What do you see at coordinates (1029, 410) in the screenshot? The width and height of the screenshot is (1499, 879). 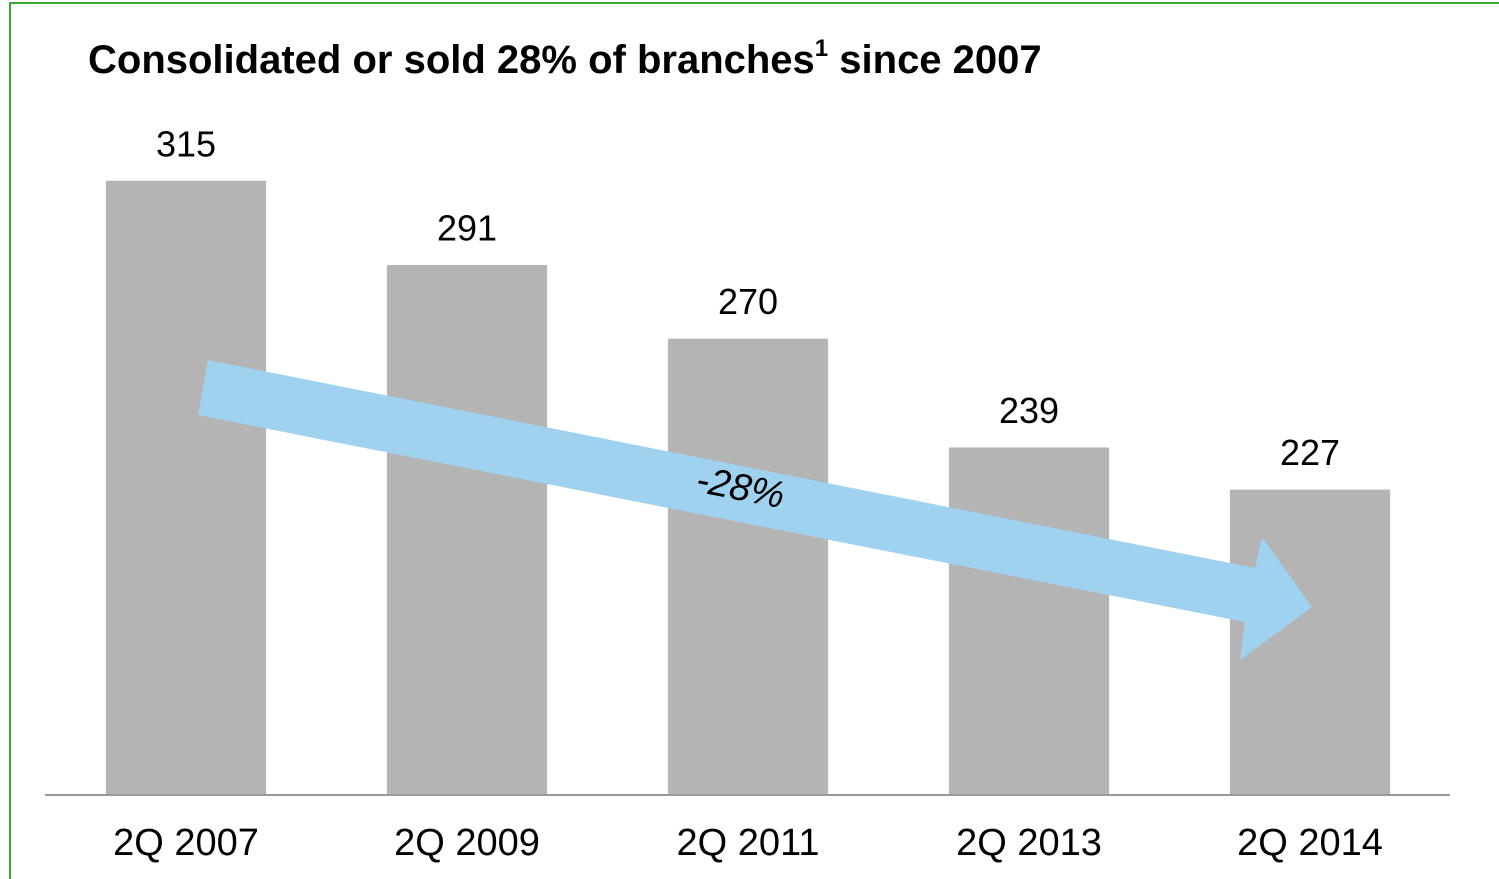 I see `data-label: 239` at bounding box center [1029, 410].